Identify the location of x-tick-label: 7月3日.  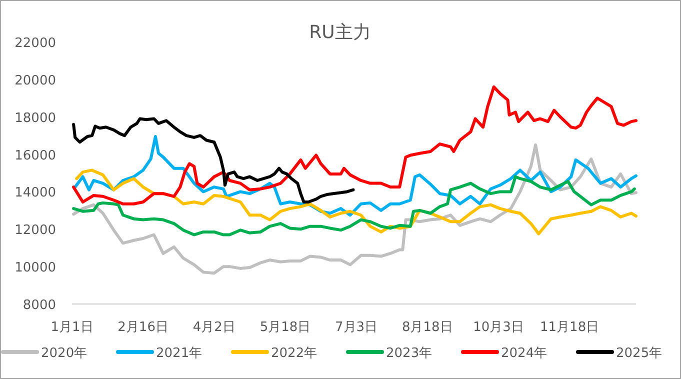
(356, 327).